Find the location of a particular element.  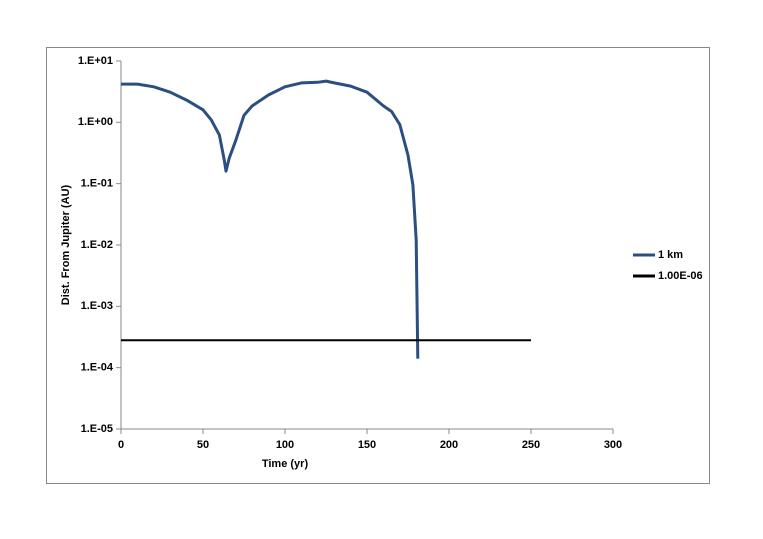

y-tick-label: 1.E+01 is located at coordinates (95, 61).